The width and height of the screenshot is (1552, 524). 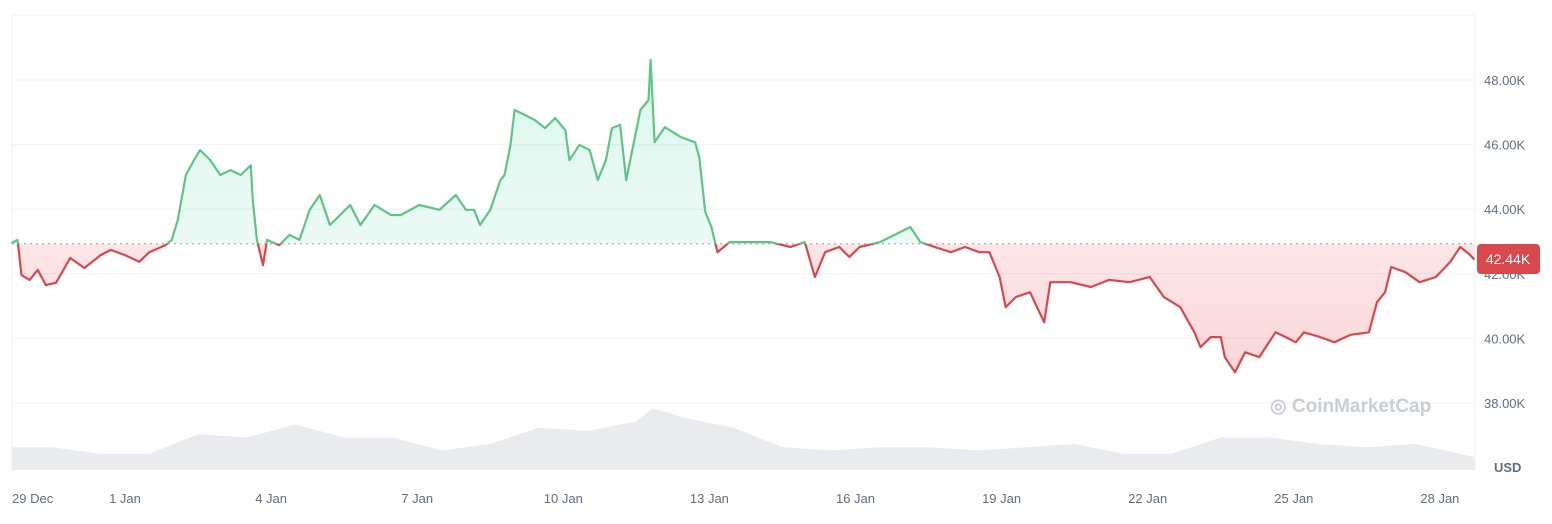 What do you see at coordinates (1505, 145) in the screenshot?
I see `y-tick-label: 46.00K` at bounding box center [1505, 145].